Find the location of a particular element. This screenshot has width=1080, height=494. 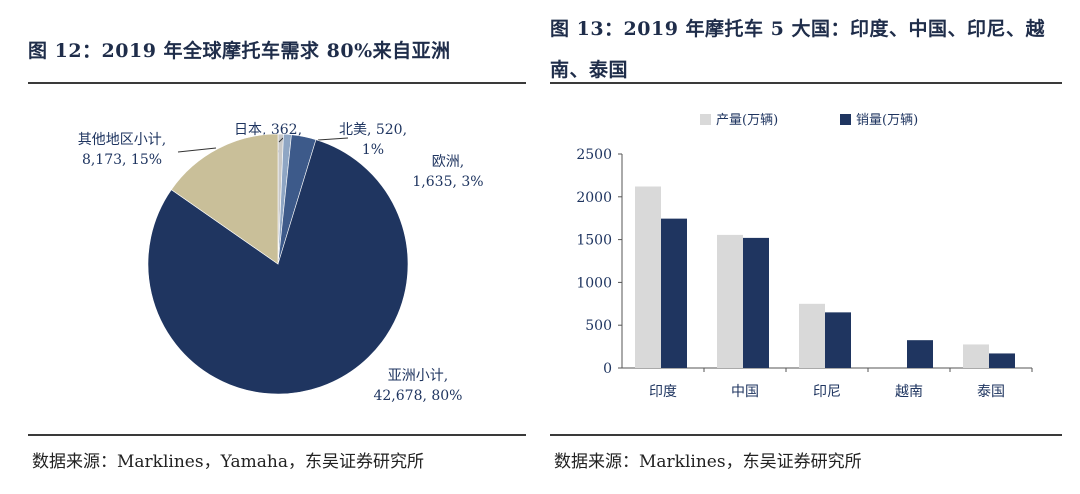

pie-label-2-line2: 1,635, 3% is located at coordinates (447, 182).